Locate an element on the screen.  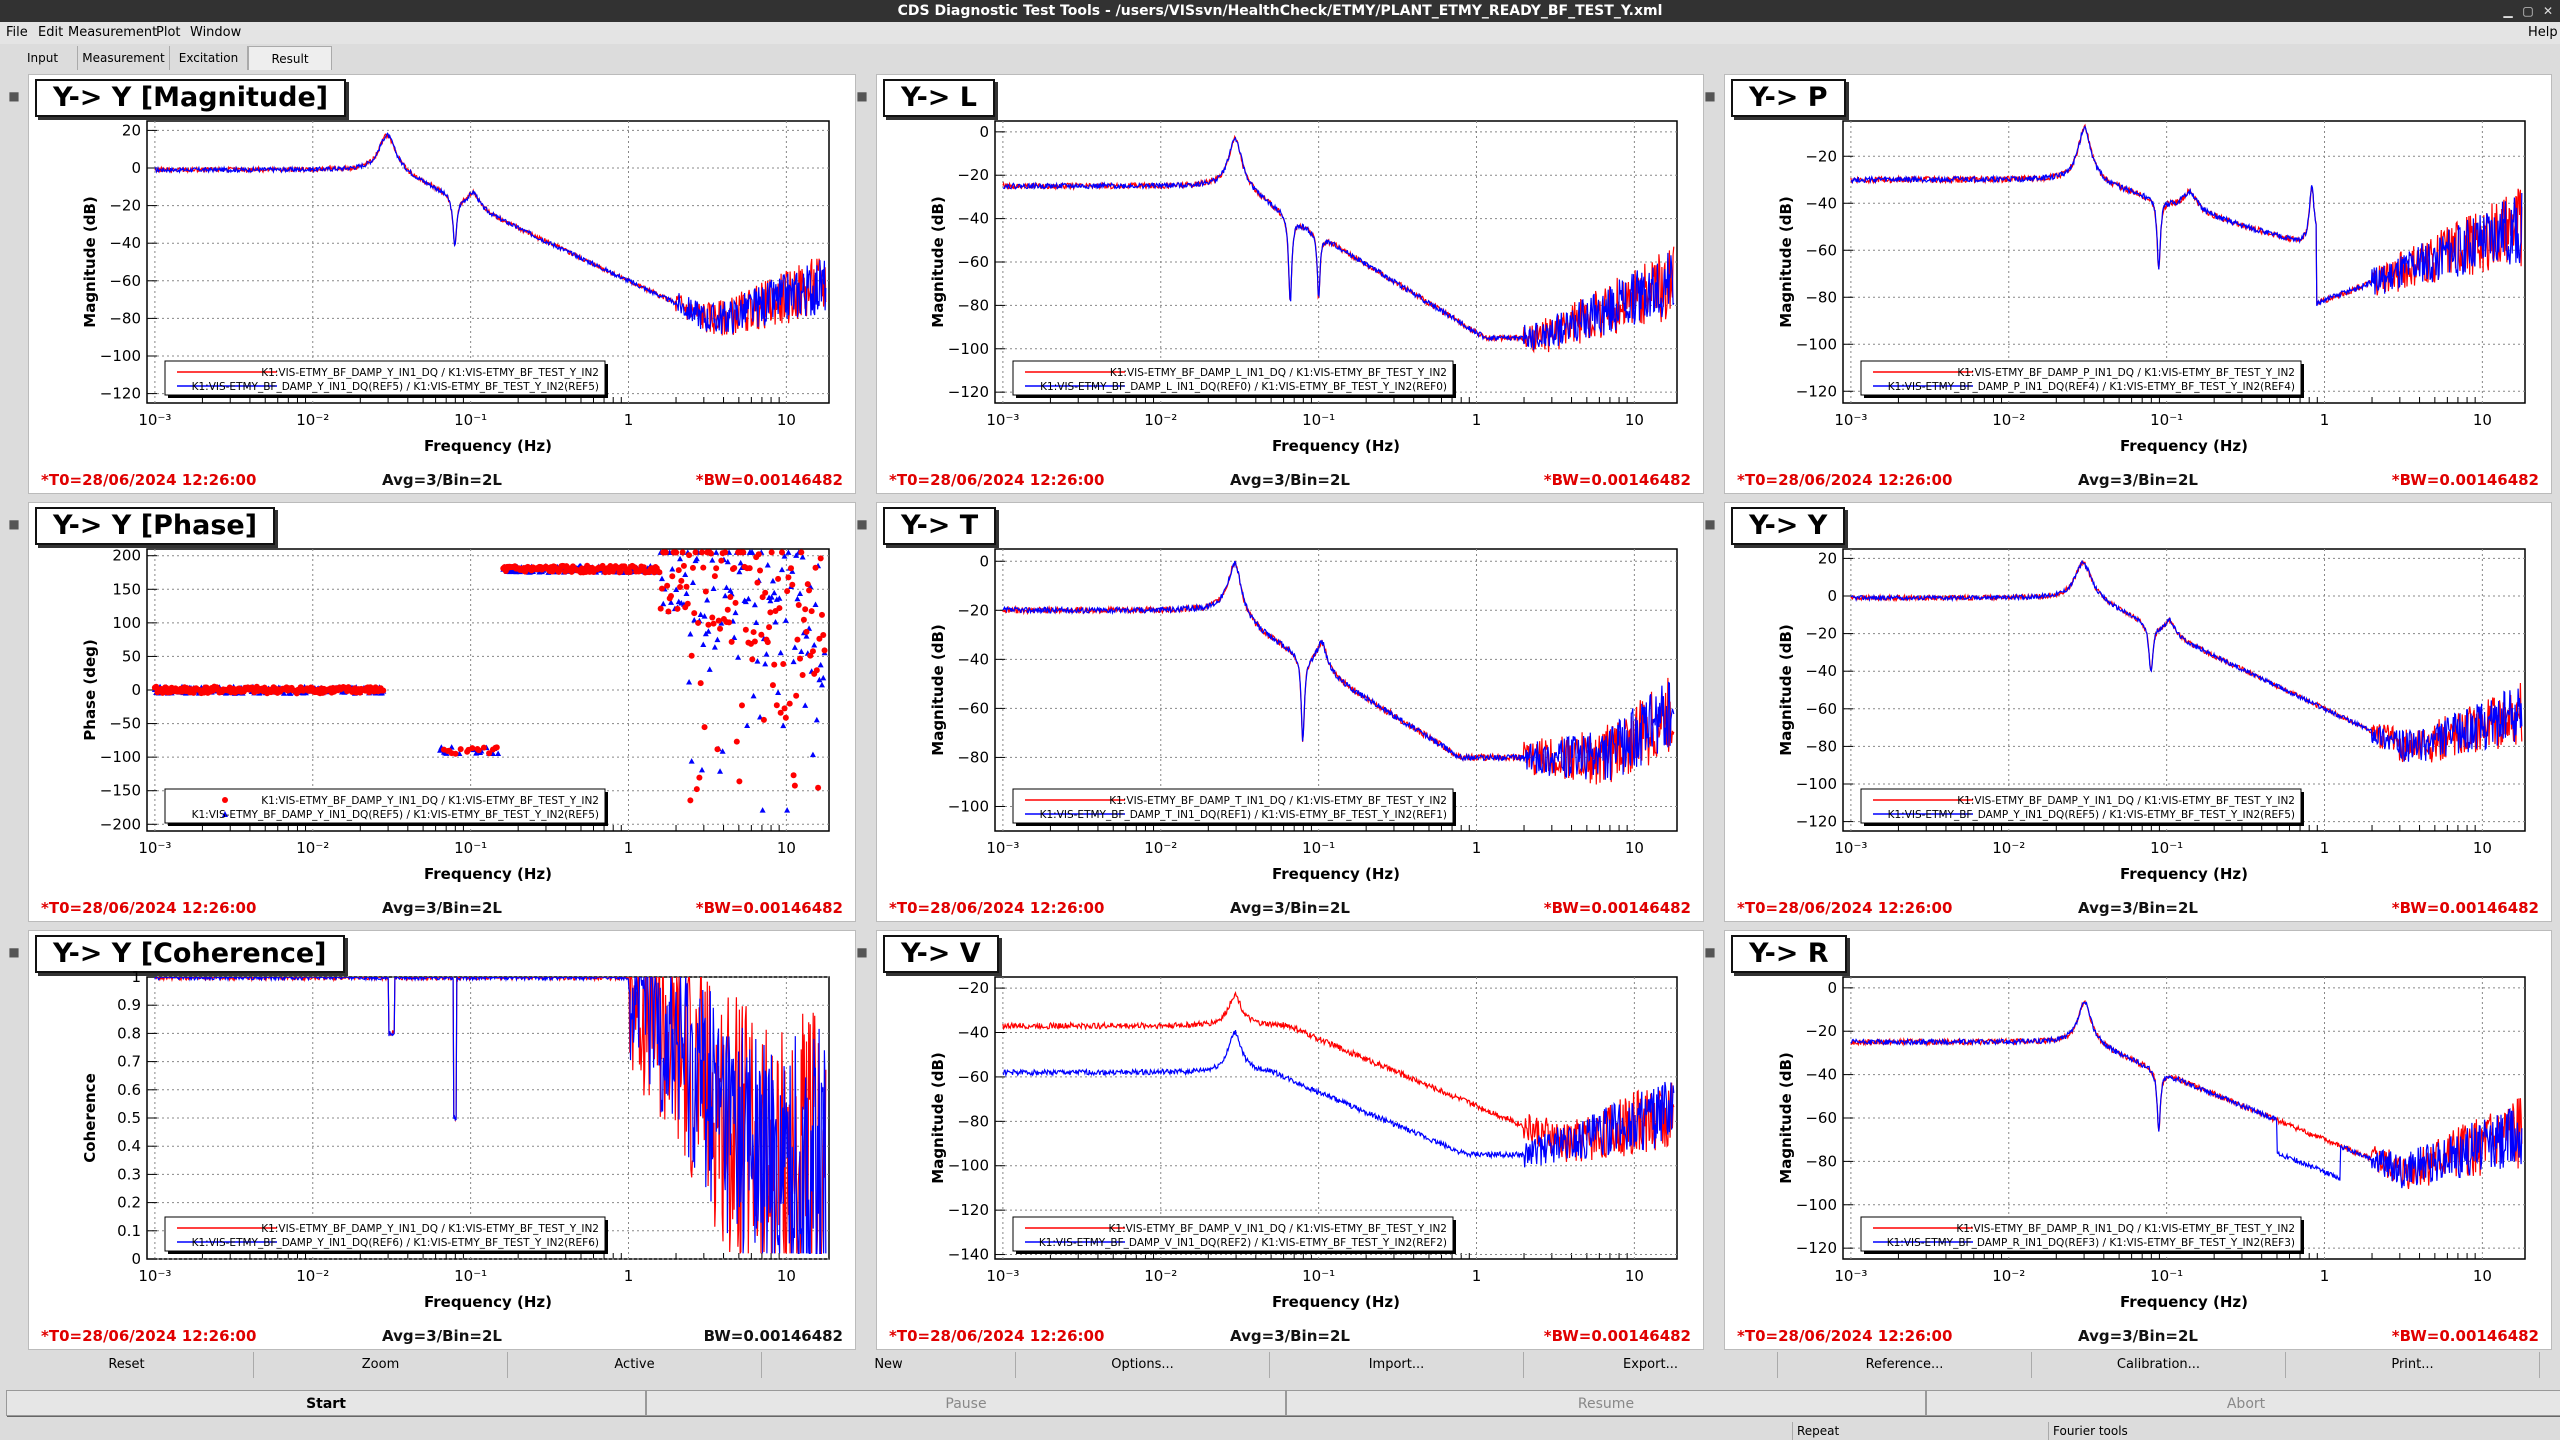
menu-help: Help is located at coordinates (2543, 32).